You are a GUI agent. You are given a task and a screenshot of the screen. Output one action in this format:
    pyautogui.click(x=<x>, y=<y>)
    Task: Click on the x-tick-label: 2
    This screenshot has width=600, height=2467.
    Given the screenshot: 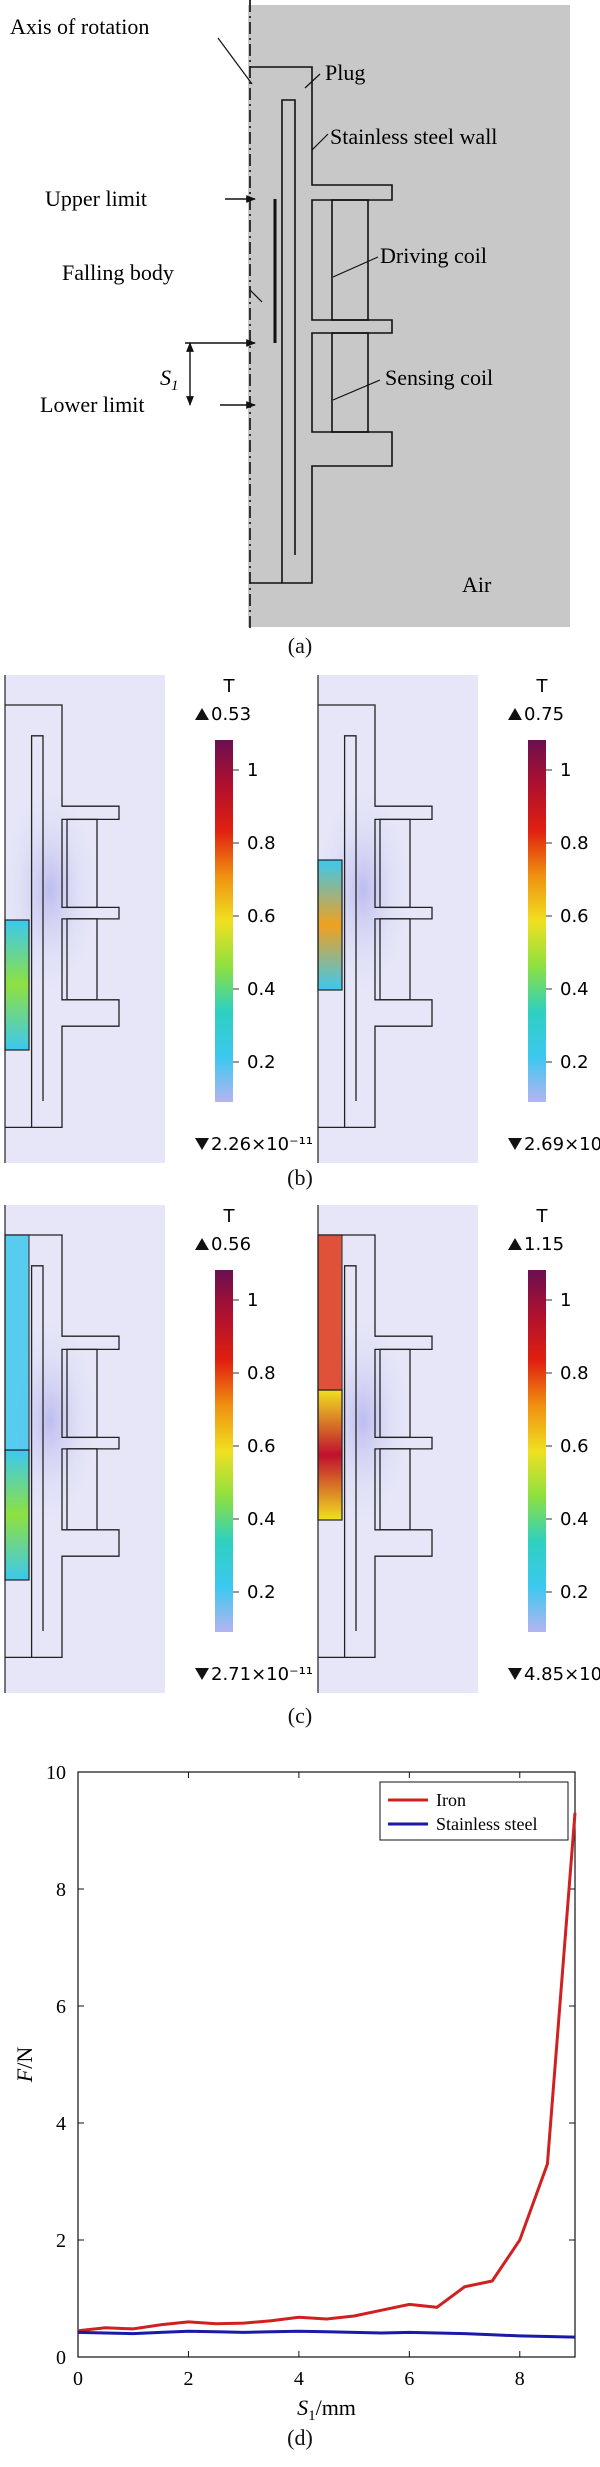 What is the action you would take?
    pyautogui.click(x=188, y=2379)
    